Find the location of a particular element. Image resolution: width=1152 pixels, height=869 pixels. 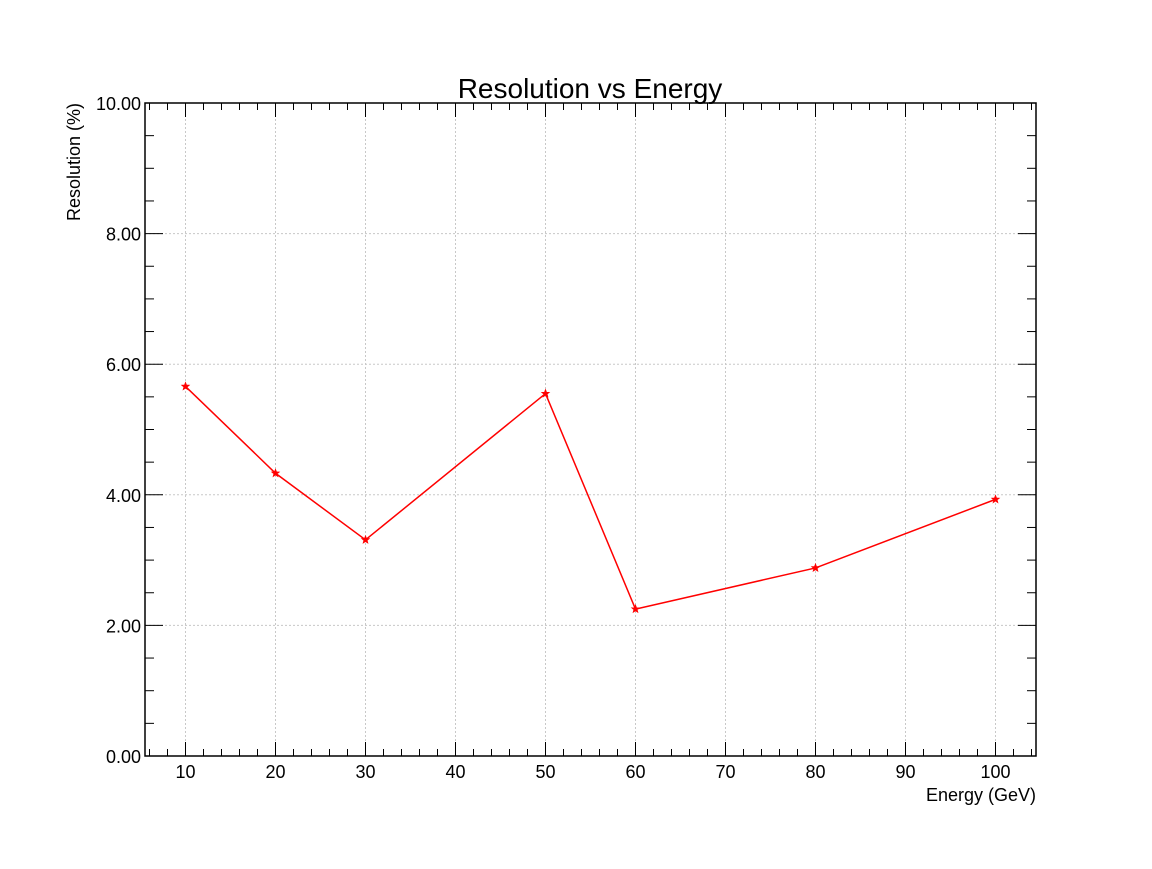

y-tick-label: 4.00 is located at coordinates (123, 496).